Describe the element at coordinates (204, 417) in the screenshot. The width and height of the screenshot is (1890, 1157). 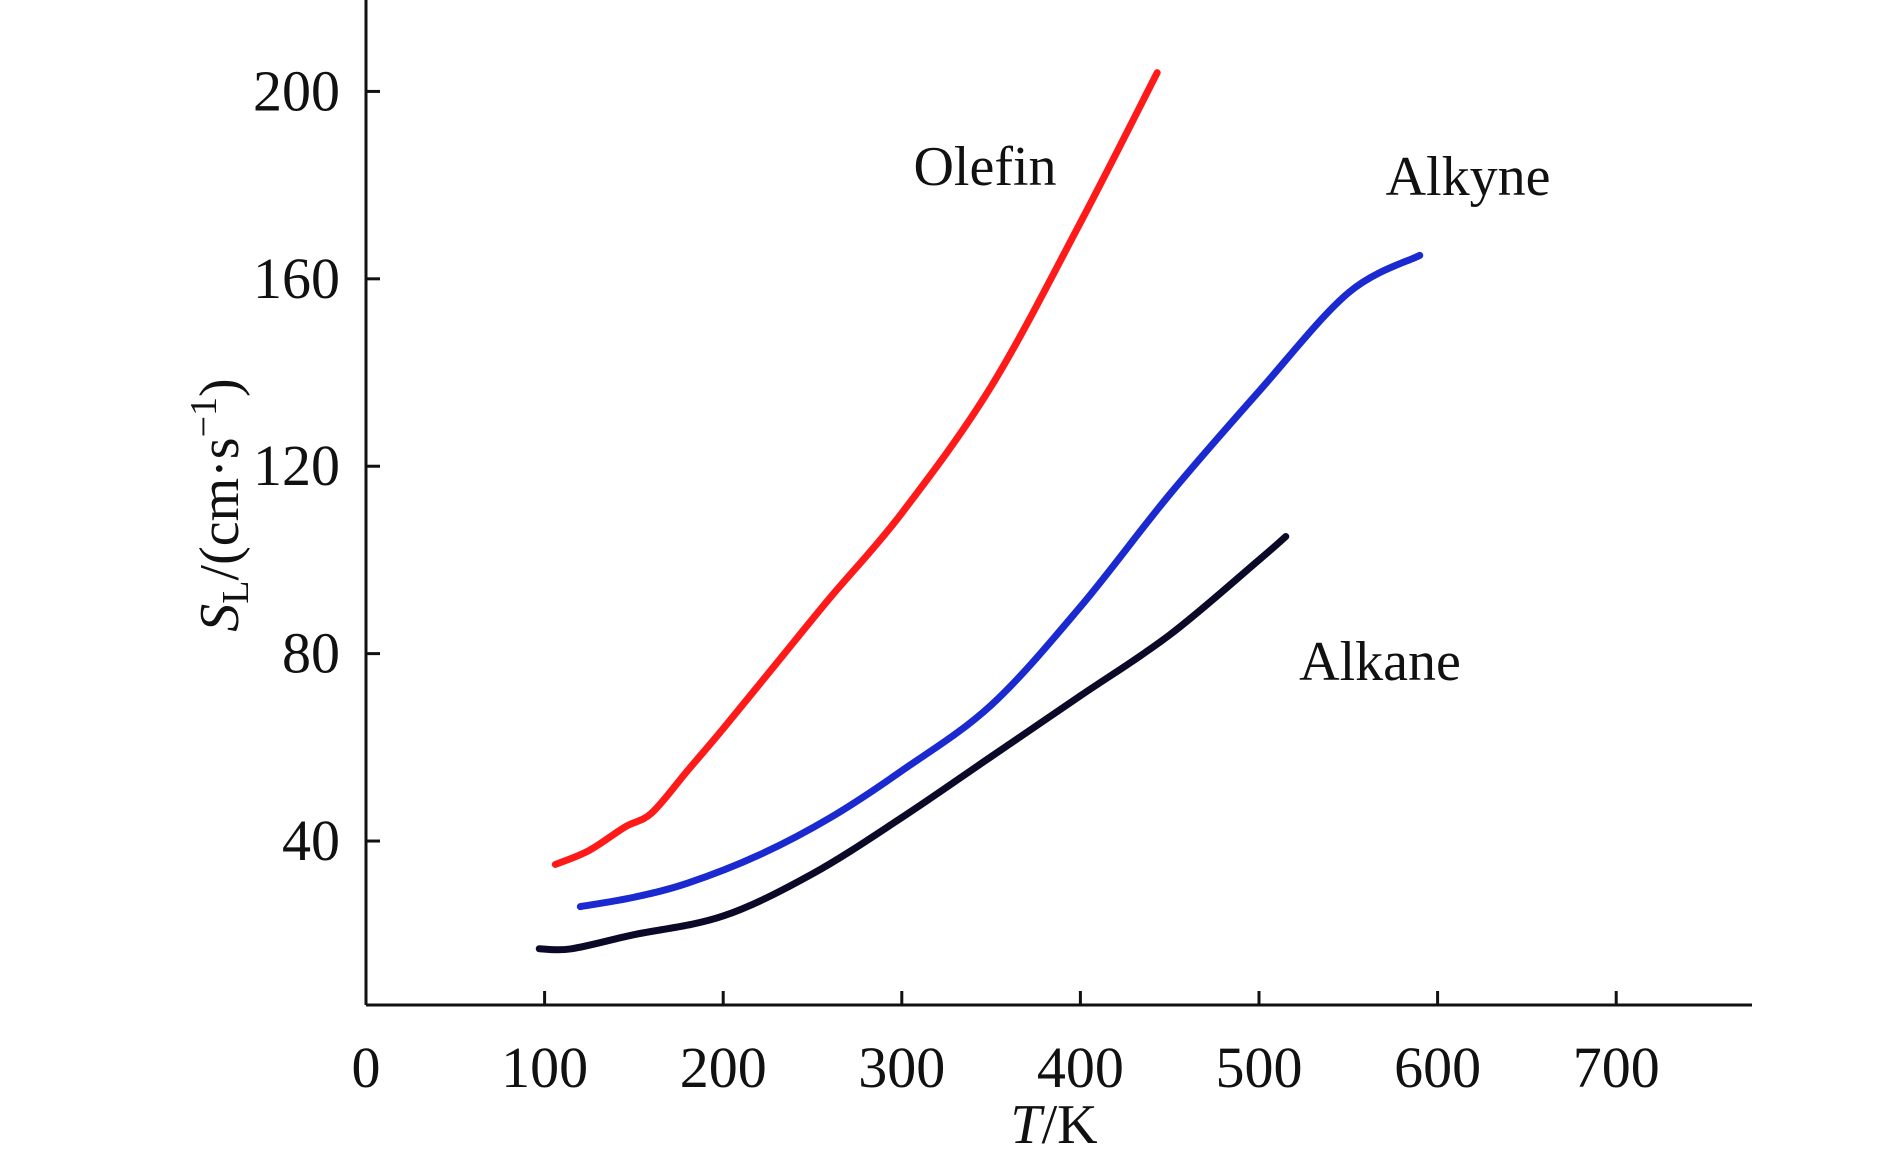
I see `y-axis-title-superscript: −1` at that location.